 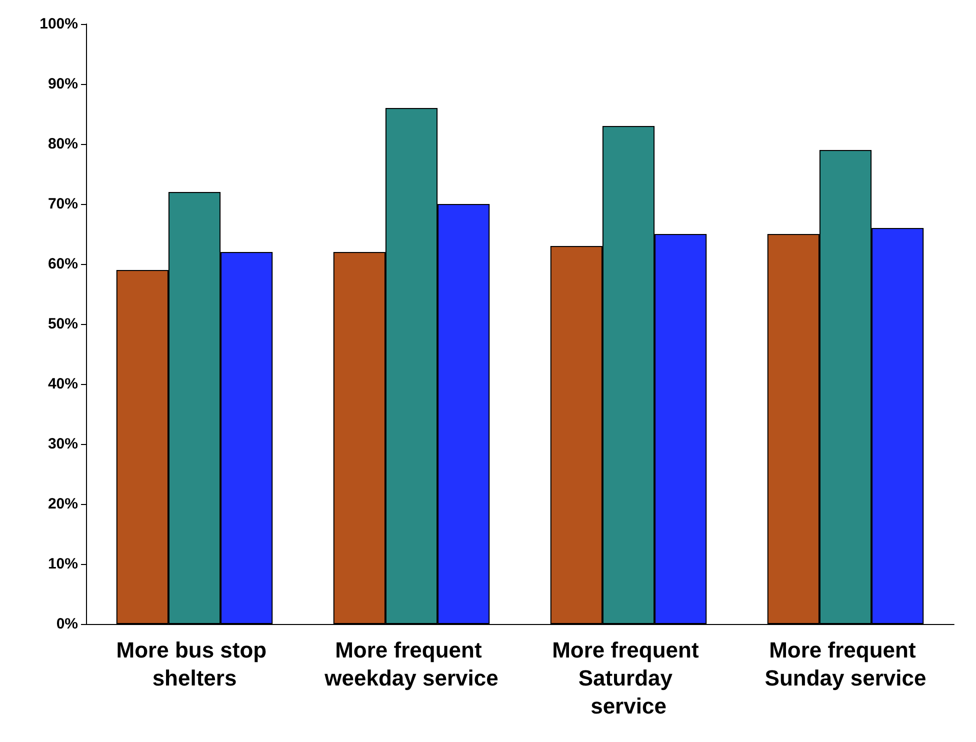 I want to click on y-tick-label: 50%, so click(x=63, y=324).